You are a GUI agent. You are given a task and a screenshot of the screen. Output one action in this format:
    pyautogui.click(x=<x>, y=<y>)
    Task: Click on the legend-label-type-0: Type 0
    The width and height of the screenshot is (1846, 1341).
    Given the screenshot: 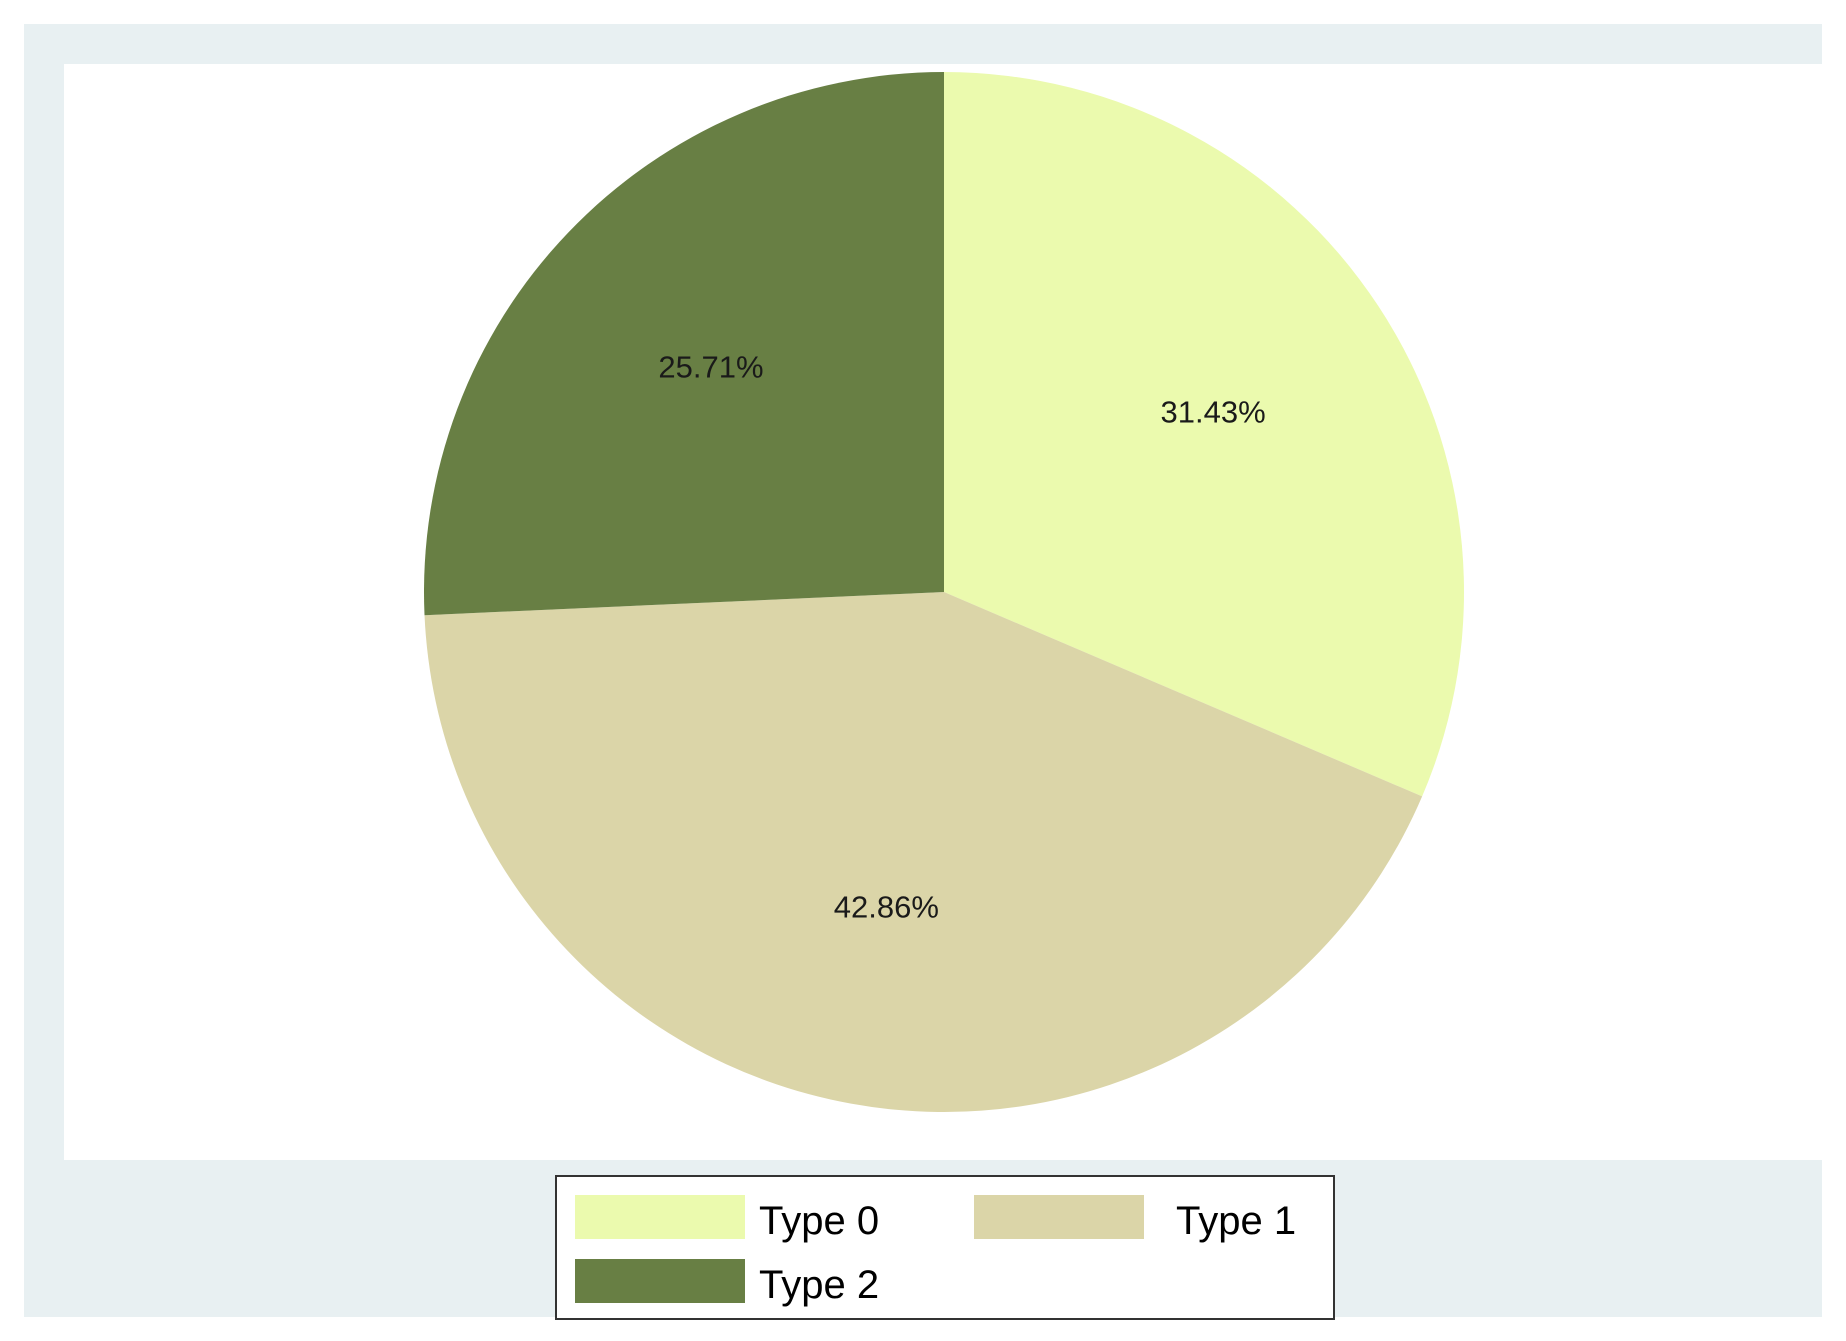 What is the action you would take?
    pyautogui.click(x=819, y=1221)
    